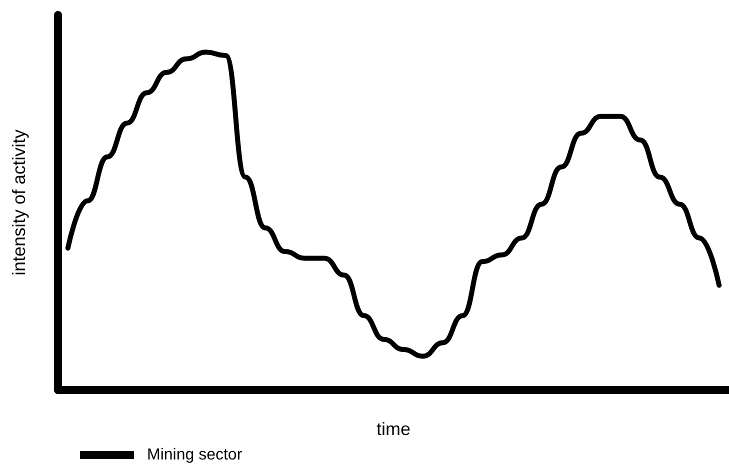 The width and height of the screenshot is (729, 471). Describe the element at coordinates (393, 429) in the screenshot. I see `x-axis-title: time` at that location.